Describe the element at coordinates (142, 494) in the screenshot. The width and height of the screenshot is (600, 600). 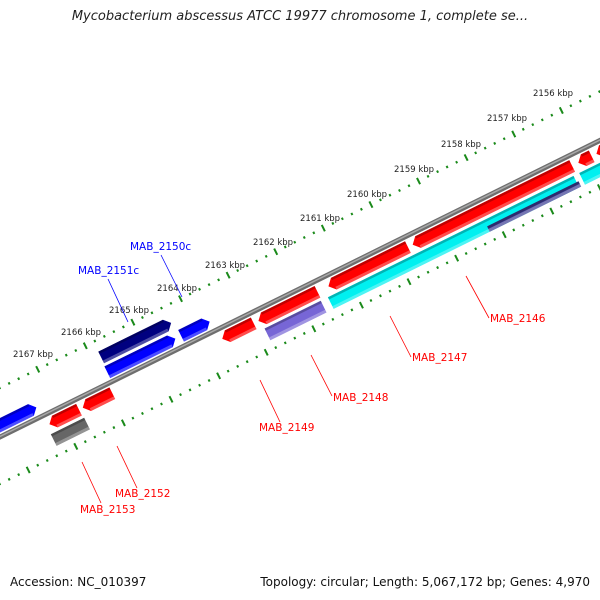
I see `gene-label-mab-2152: MAB_2152` at that location.